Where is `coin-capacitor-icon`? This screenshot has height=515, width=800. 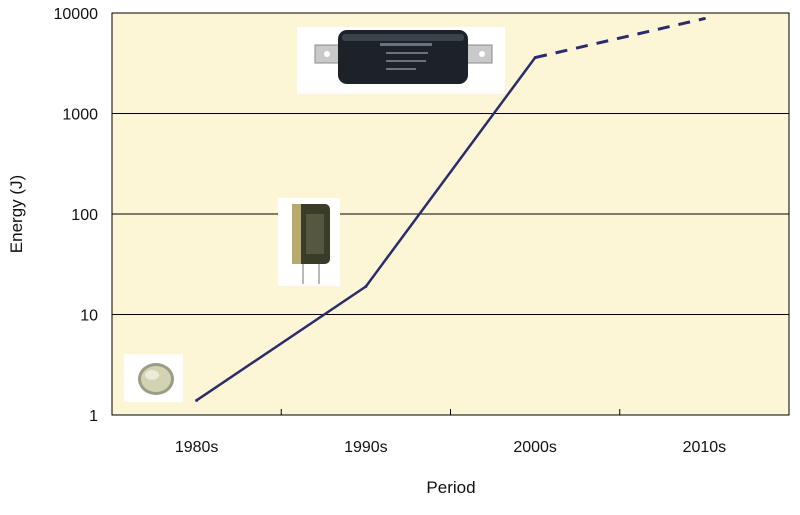 coin-capacitor-icon is located at coordinates (153, 378).